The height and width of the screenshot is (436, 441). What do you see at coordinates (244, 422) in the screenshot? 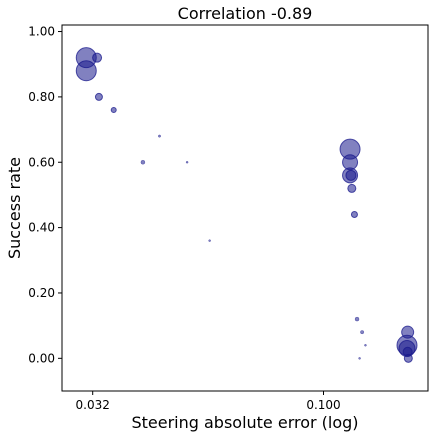
I see `x-axis-label: Steering absolute error (log)` at bounding box center [244, 422].